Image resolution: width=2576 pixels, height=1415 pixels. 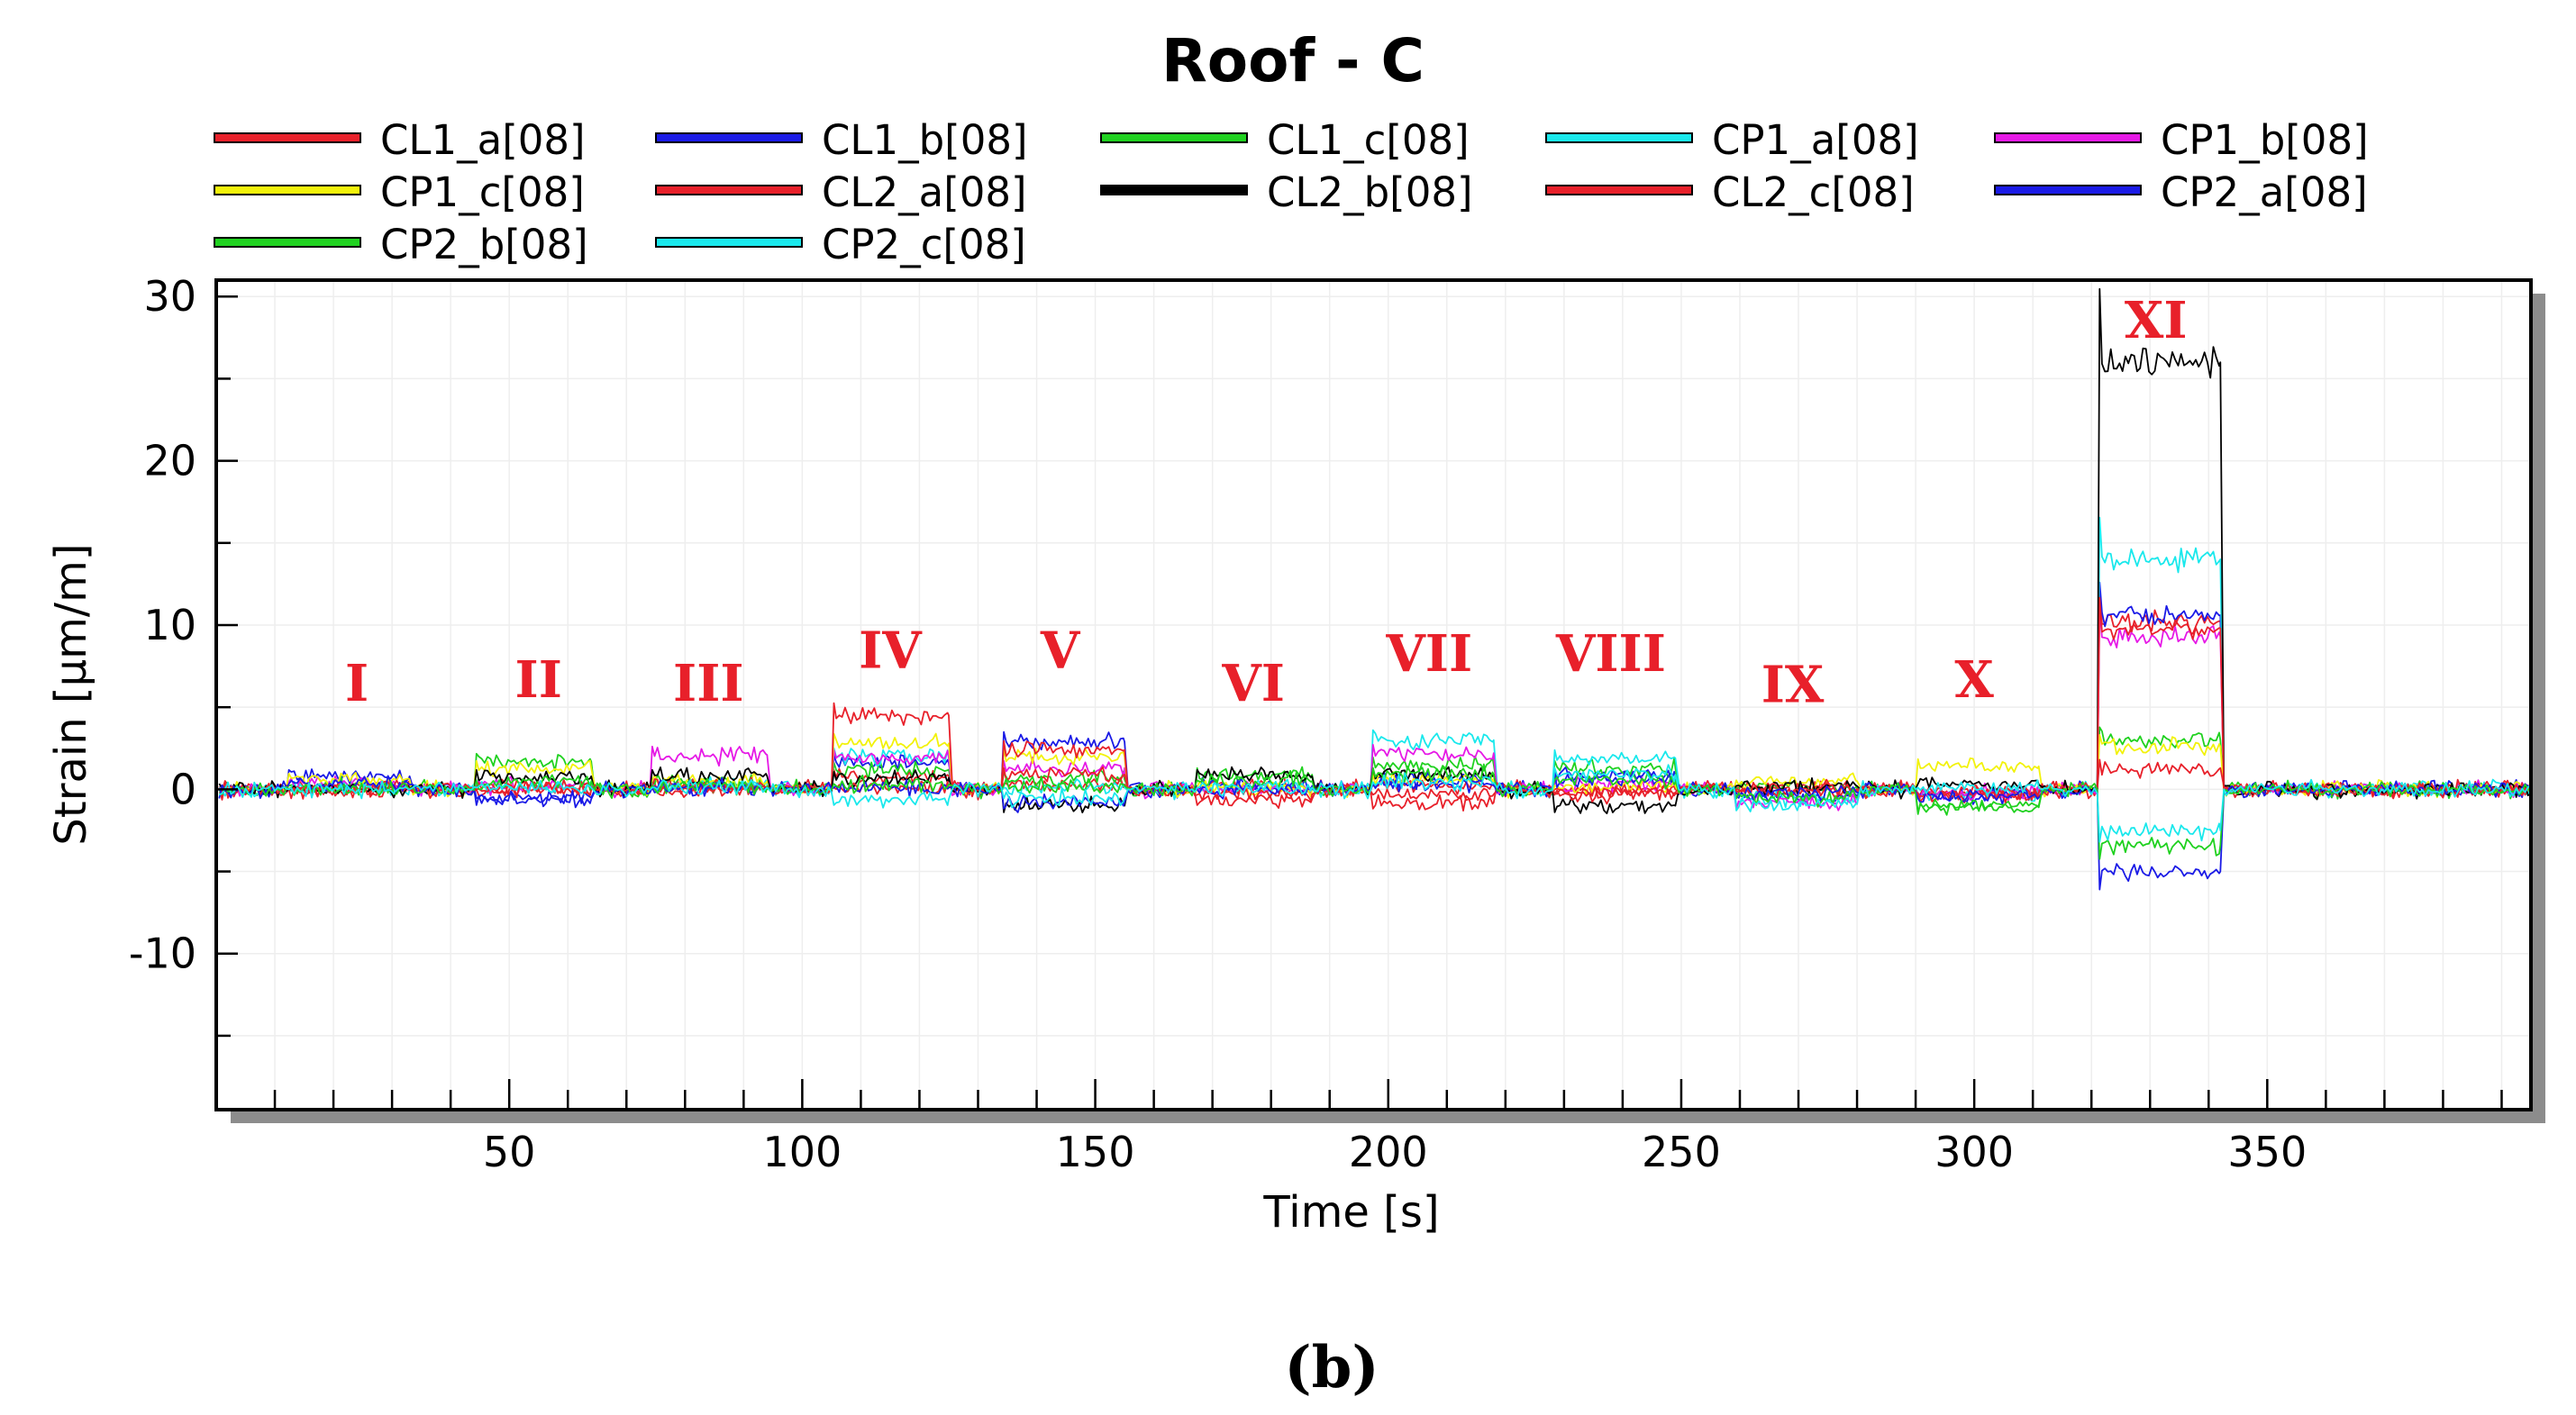 What do you see at coordinates (162, 954) in the screenshot?
I see `y-tick-label: -10` at bounding box center [162, 954].